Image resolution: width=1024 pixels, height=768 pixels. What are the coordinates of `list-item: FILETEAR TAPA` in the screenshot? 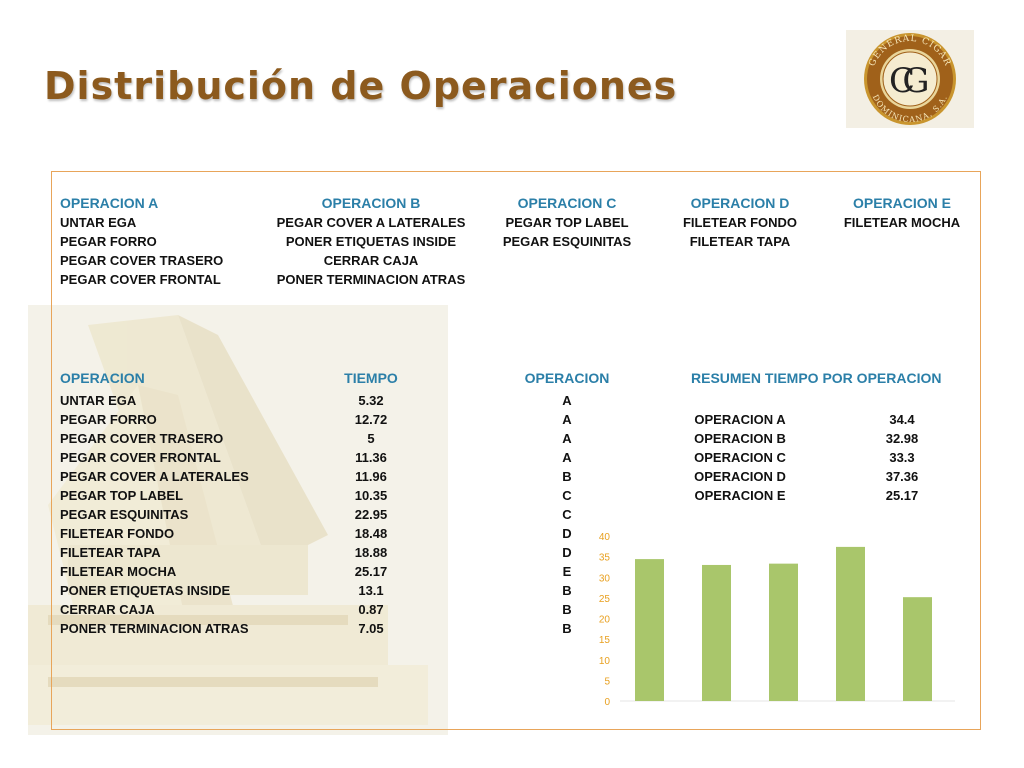 It's located at (740, 241).